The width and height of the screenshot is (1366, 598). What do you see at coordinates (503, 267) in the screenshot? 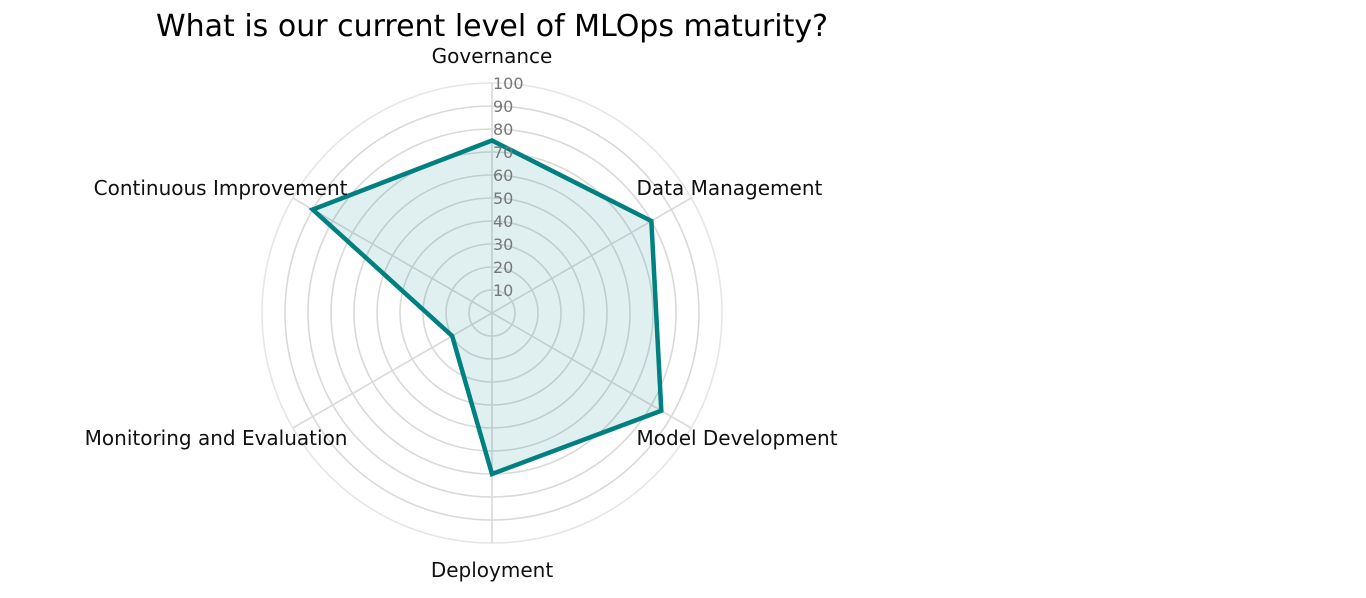
I see `radial-tick-label: 20` at bounding box center [503, 267].